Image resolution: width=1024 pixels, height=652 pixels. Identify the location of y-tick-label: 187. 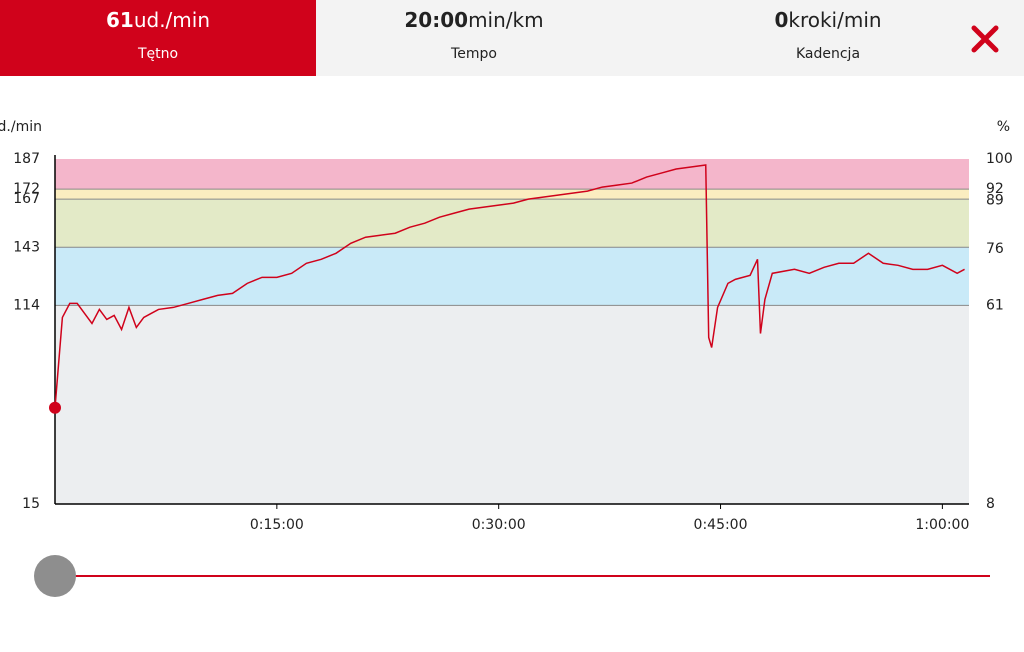
(26, 159).